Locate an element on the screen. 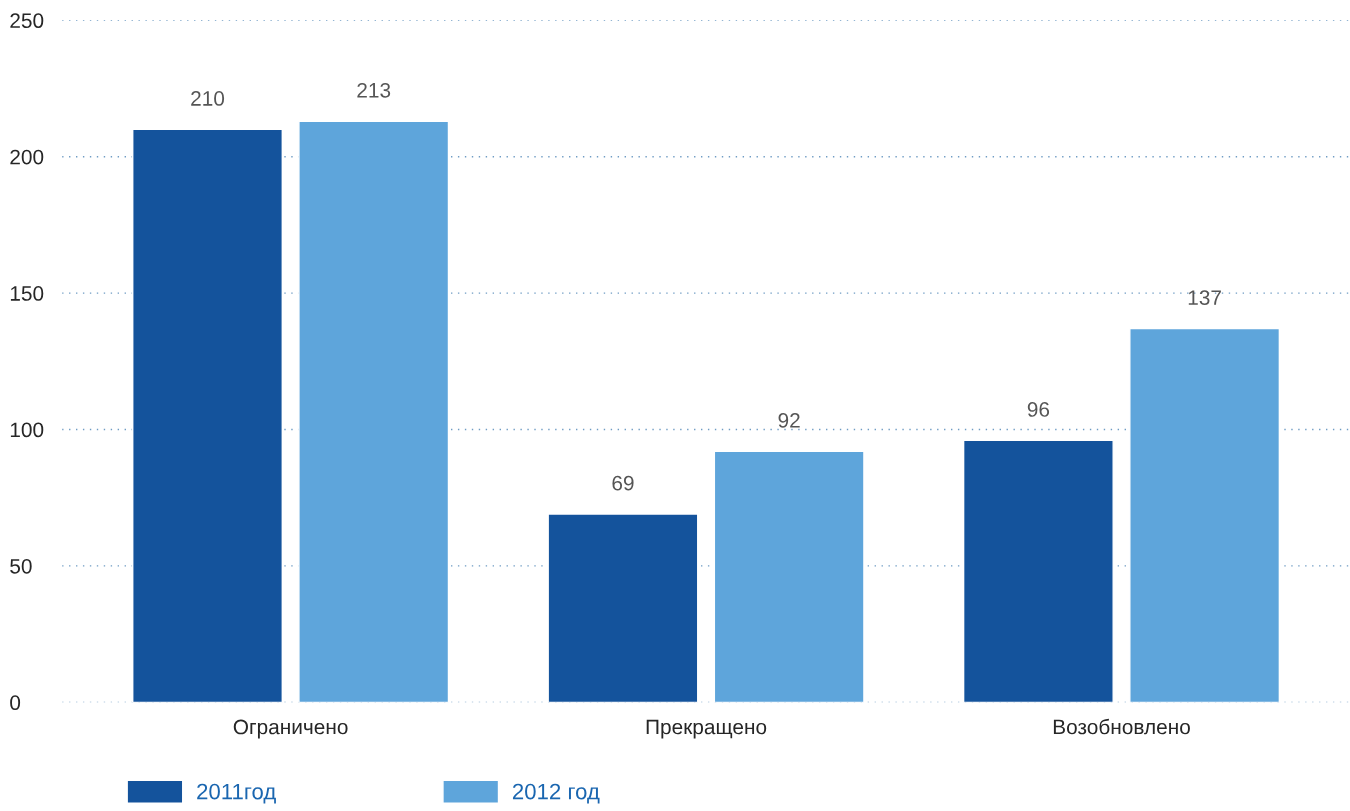  y-tick-label: 0 is located at coordinates (15, 703).